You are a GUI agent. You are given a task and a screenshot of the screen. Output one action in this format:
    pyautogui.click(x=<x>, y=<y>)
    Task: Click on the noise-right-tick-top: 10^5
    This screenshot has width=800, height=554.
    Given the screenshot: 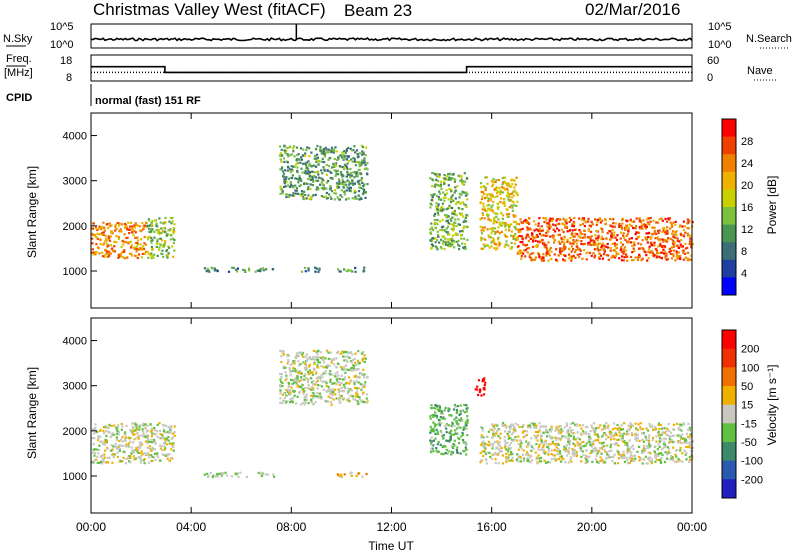 What is the action you would take?
    pyautogui.click(x=720, y=27)
    